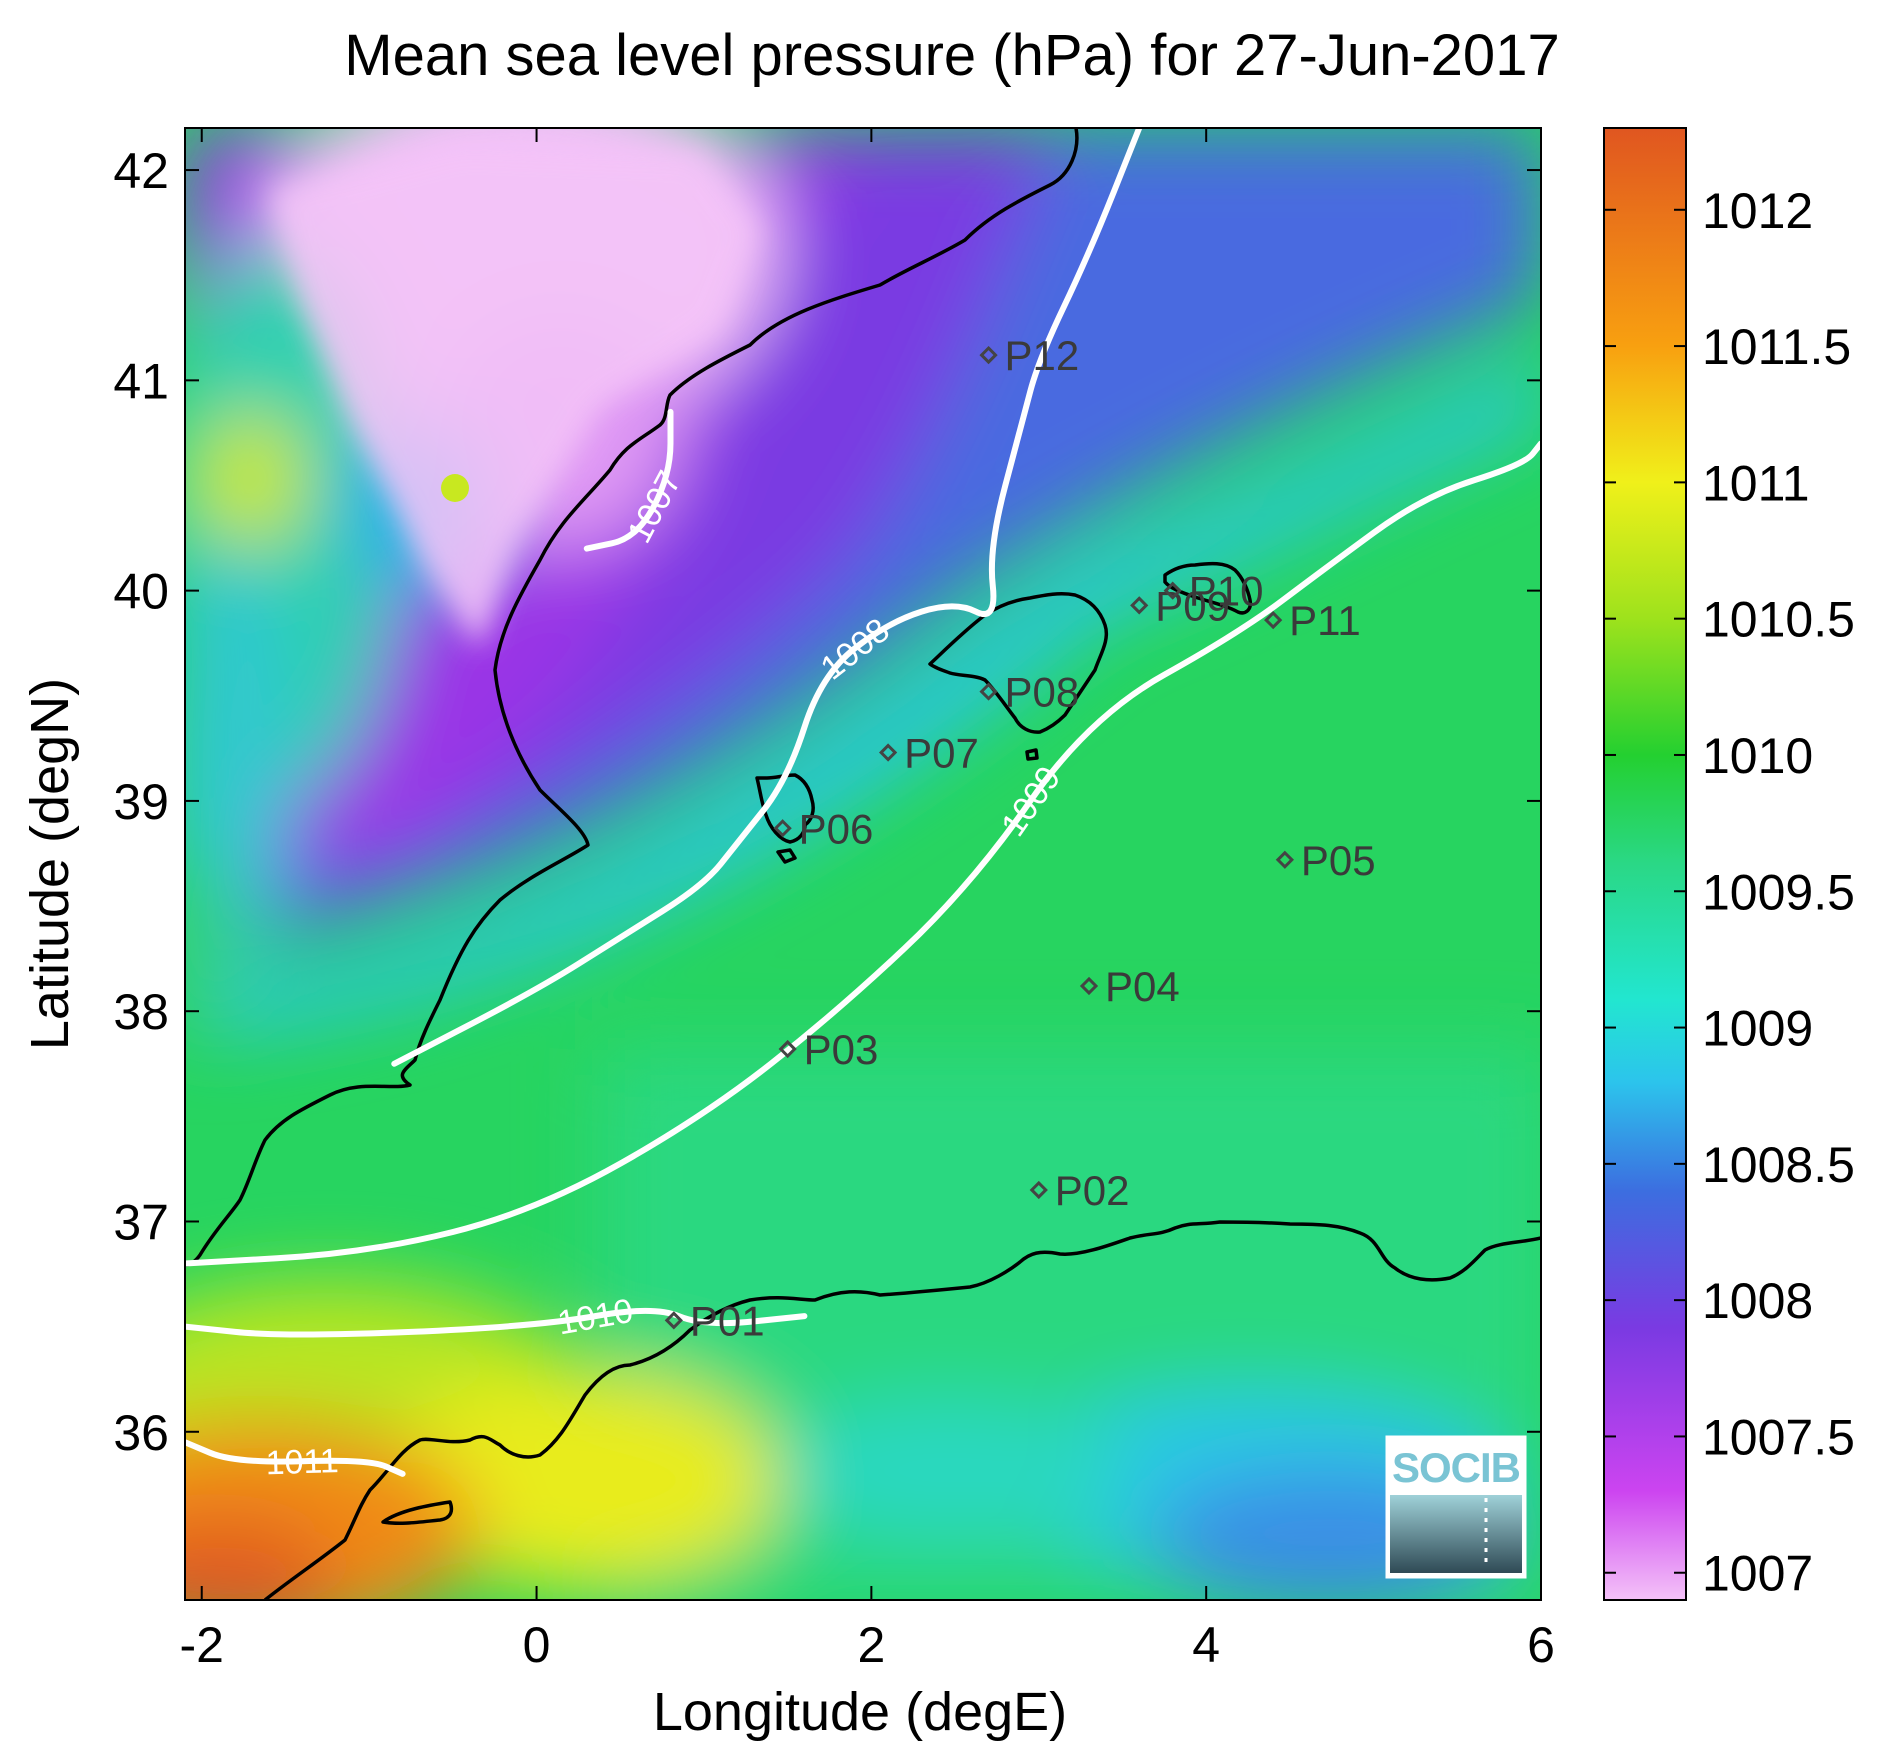 The height and width of the screenshot is (1758, 1904). I want to click on colorbar-tick-label: 1008.5, so click(1778, 1165).